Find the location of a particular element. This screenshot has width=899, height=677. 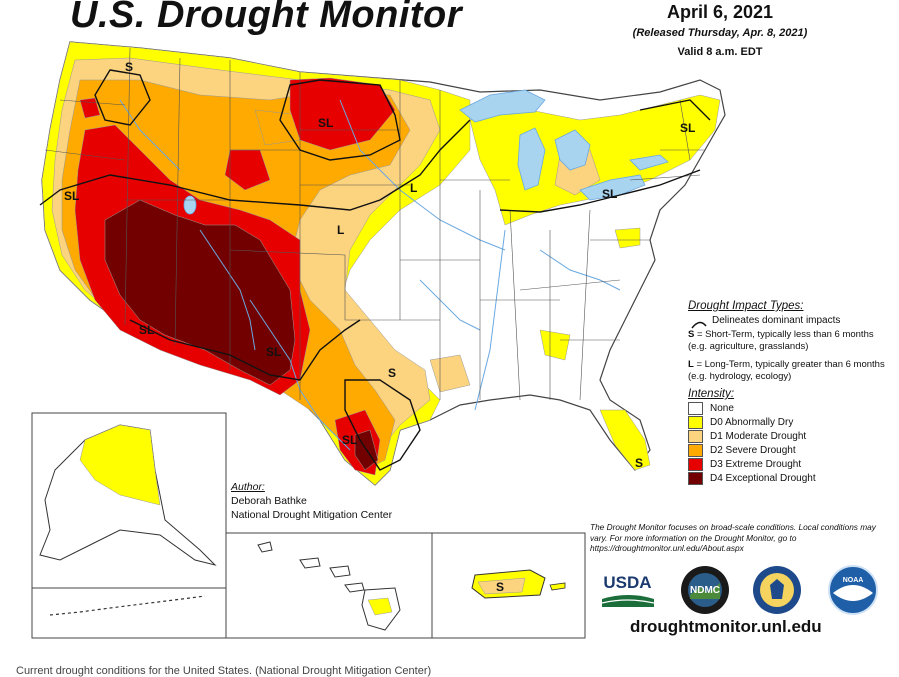

delineates-label: Delineates dominant impacts is located at coordinates (776, 320).